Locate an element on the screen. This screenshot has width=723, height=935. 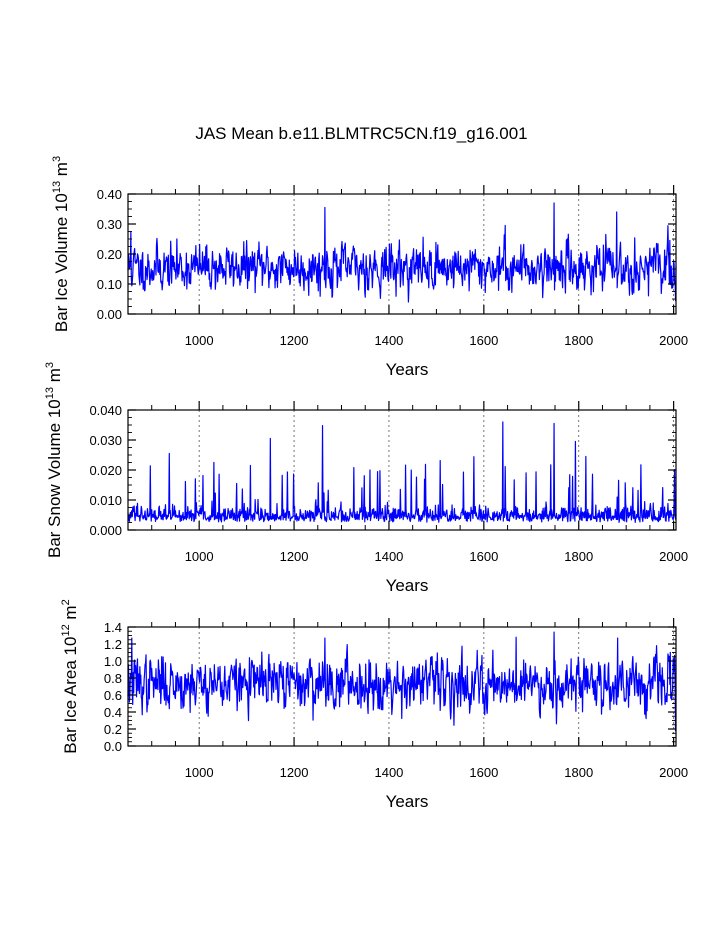
y-tick-label: 1.4 is located at coordinates (113, 627).